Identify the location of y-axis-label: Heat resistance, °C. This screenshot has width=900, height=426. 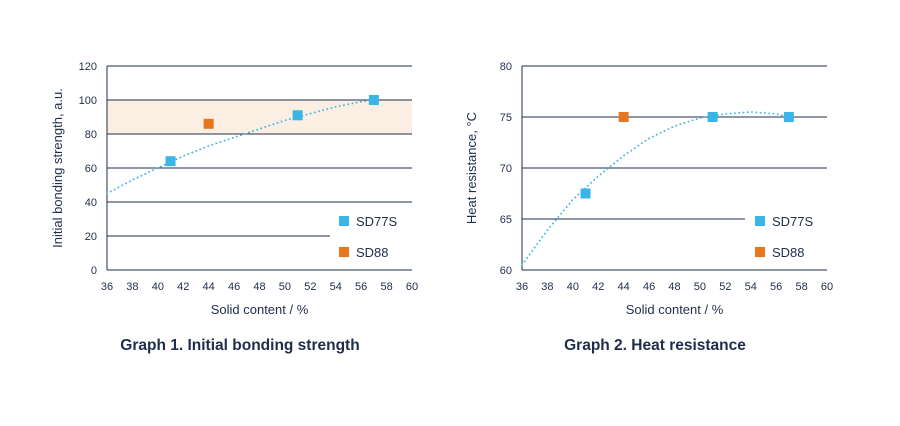
(471, 168).